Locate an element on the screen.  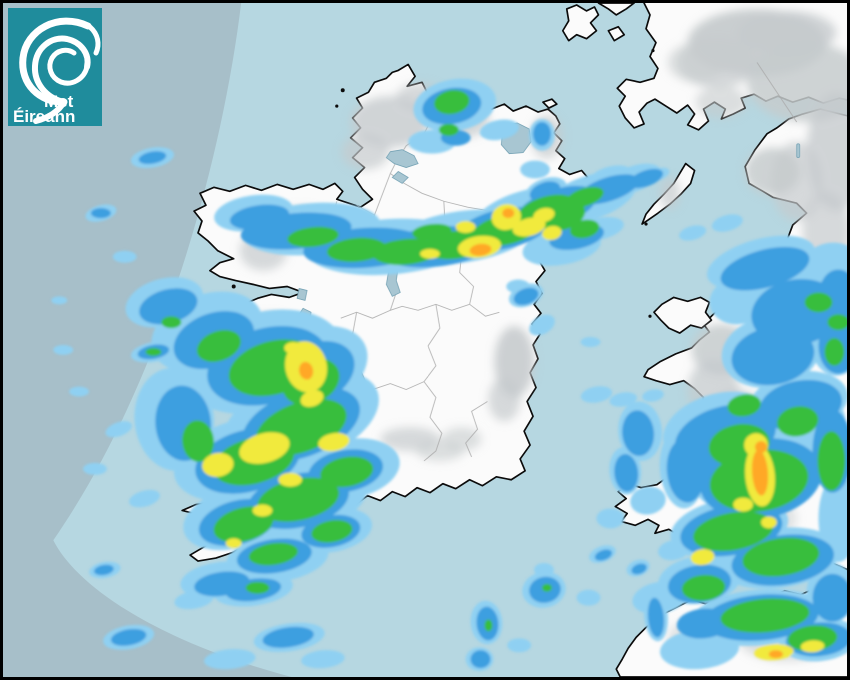
logo-line1: Met is located at coordinates (59, 101).